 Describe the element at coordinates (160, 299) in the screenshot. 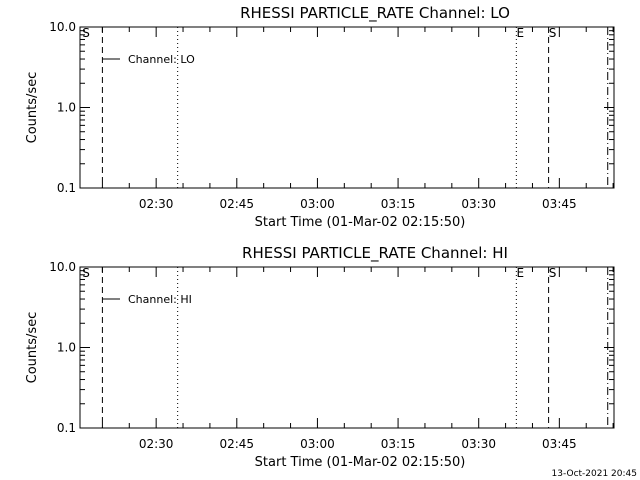

I see `legend-label: Channel: HI` at that location.